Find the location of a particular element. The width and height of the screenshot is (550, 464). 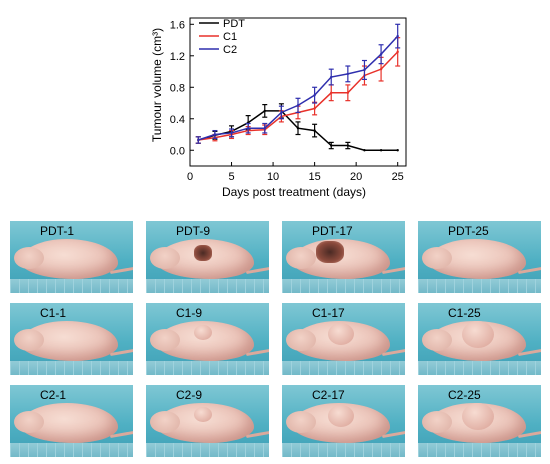

mouse-photo: PDT-25 is located at coordinates (479, 257).